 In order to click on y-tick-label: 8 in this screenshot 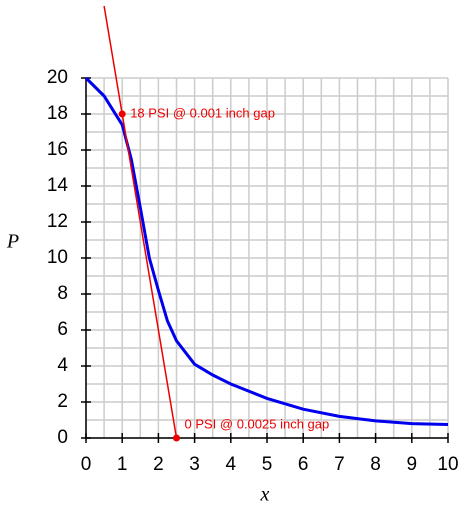, I will do `click(62, 293)`.